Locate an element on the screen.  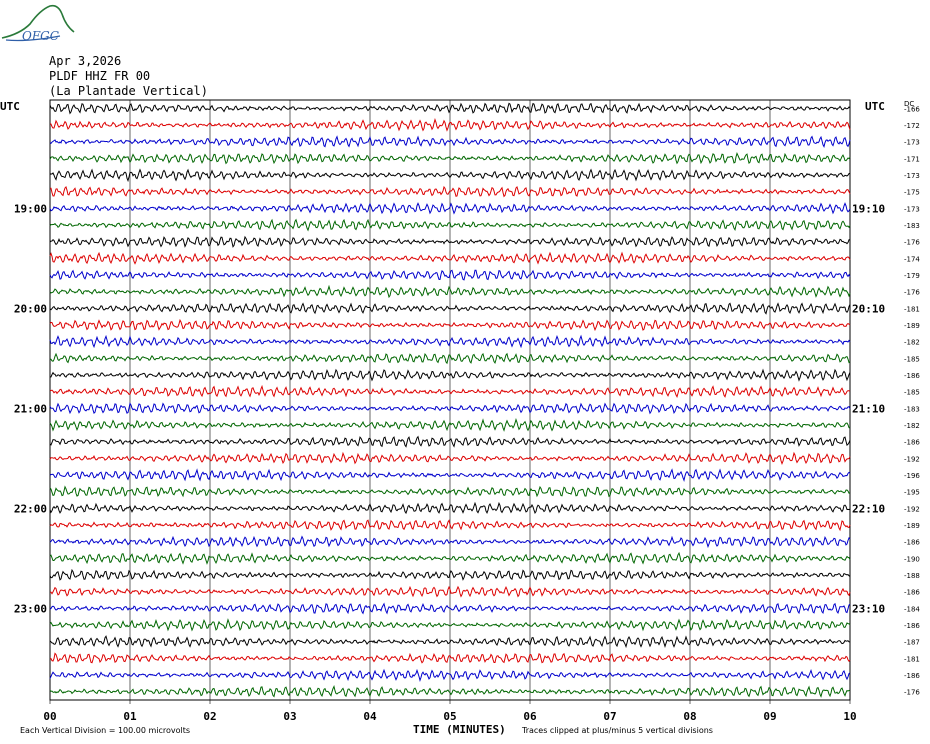
x-tick-label: 06 is located at coordinates (530, 716).